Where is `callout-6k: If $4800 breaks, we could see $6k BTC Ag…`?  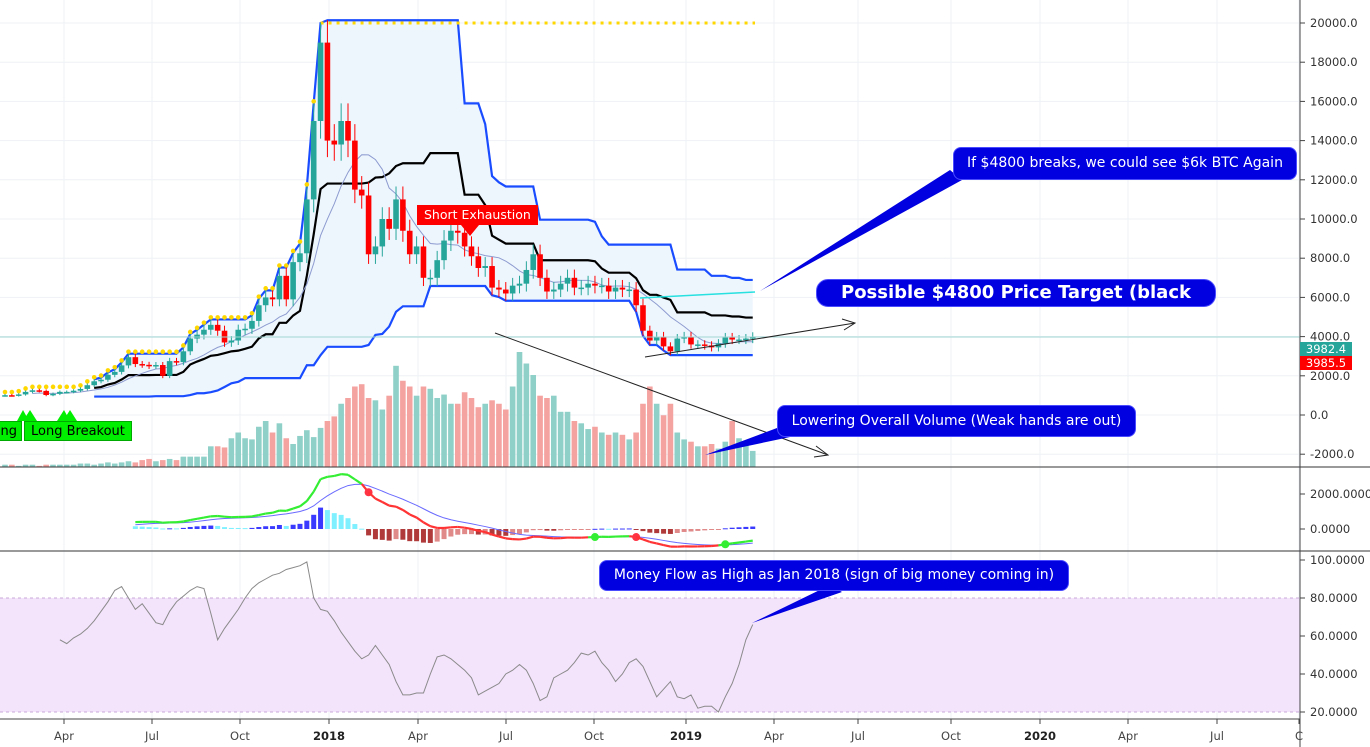
callout-6k: If $4800 breaks, we could see $6k BTC Ag… is located at coordinates (1125, 163).